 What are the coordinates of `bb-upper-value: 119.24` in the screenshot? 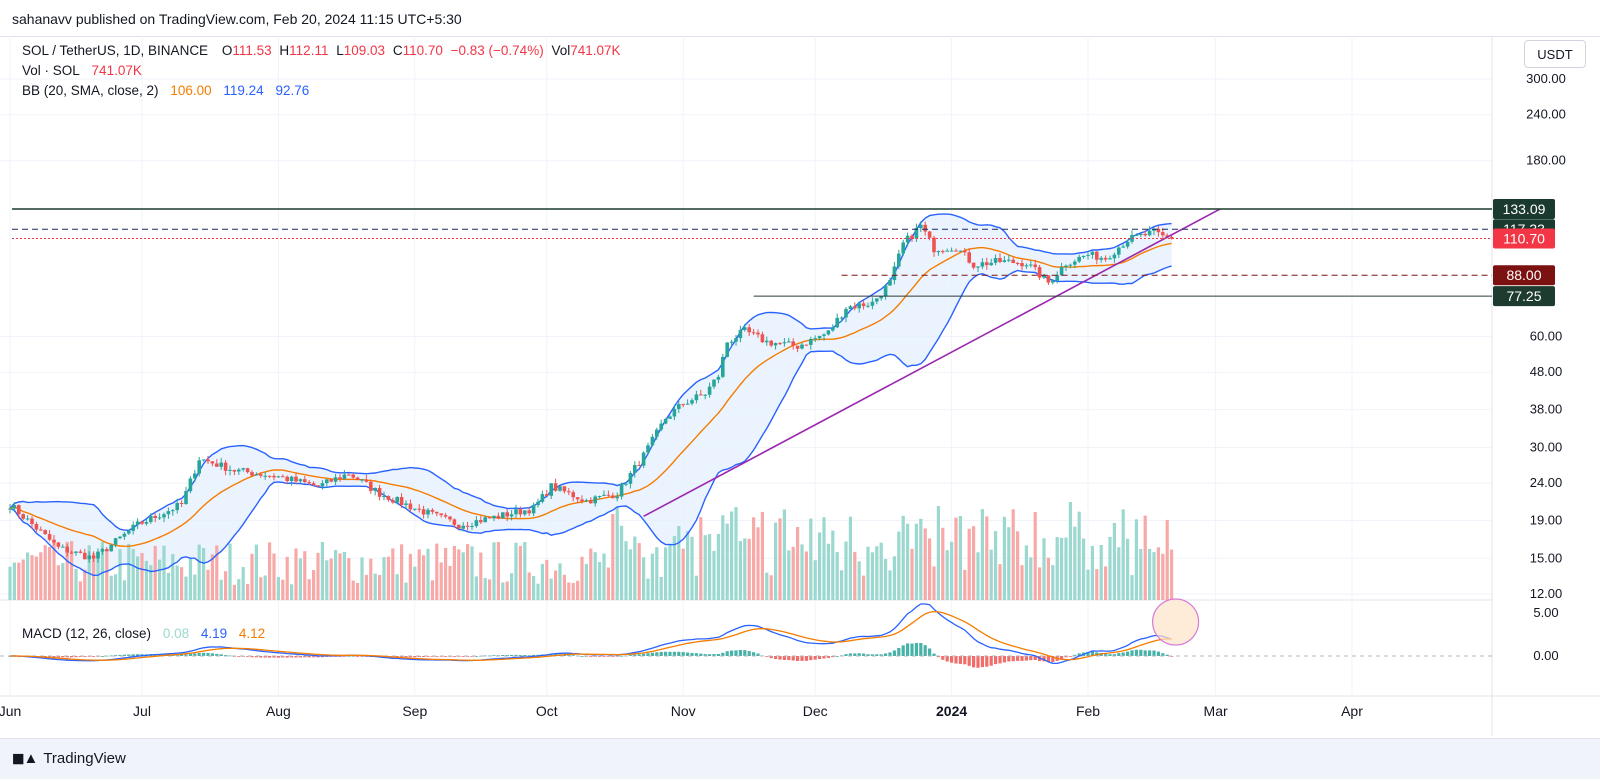 It's located at (243, 90).